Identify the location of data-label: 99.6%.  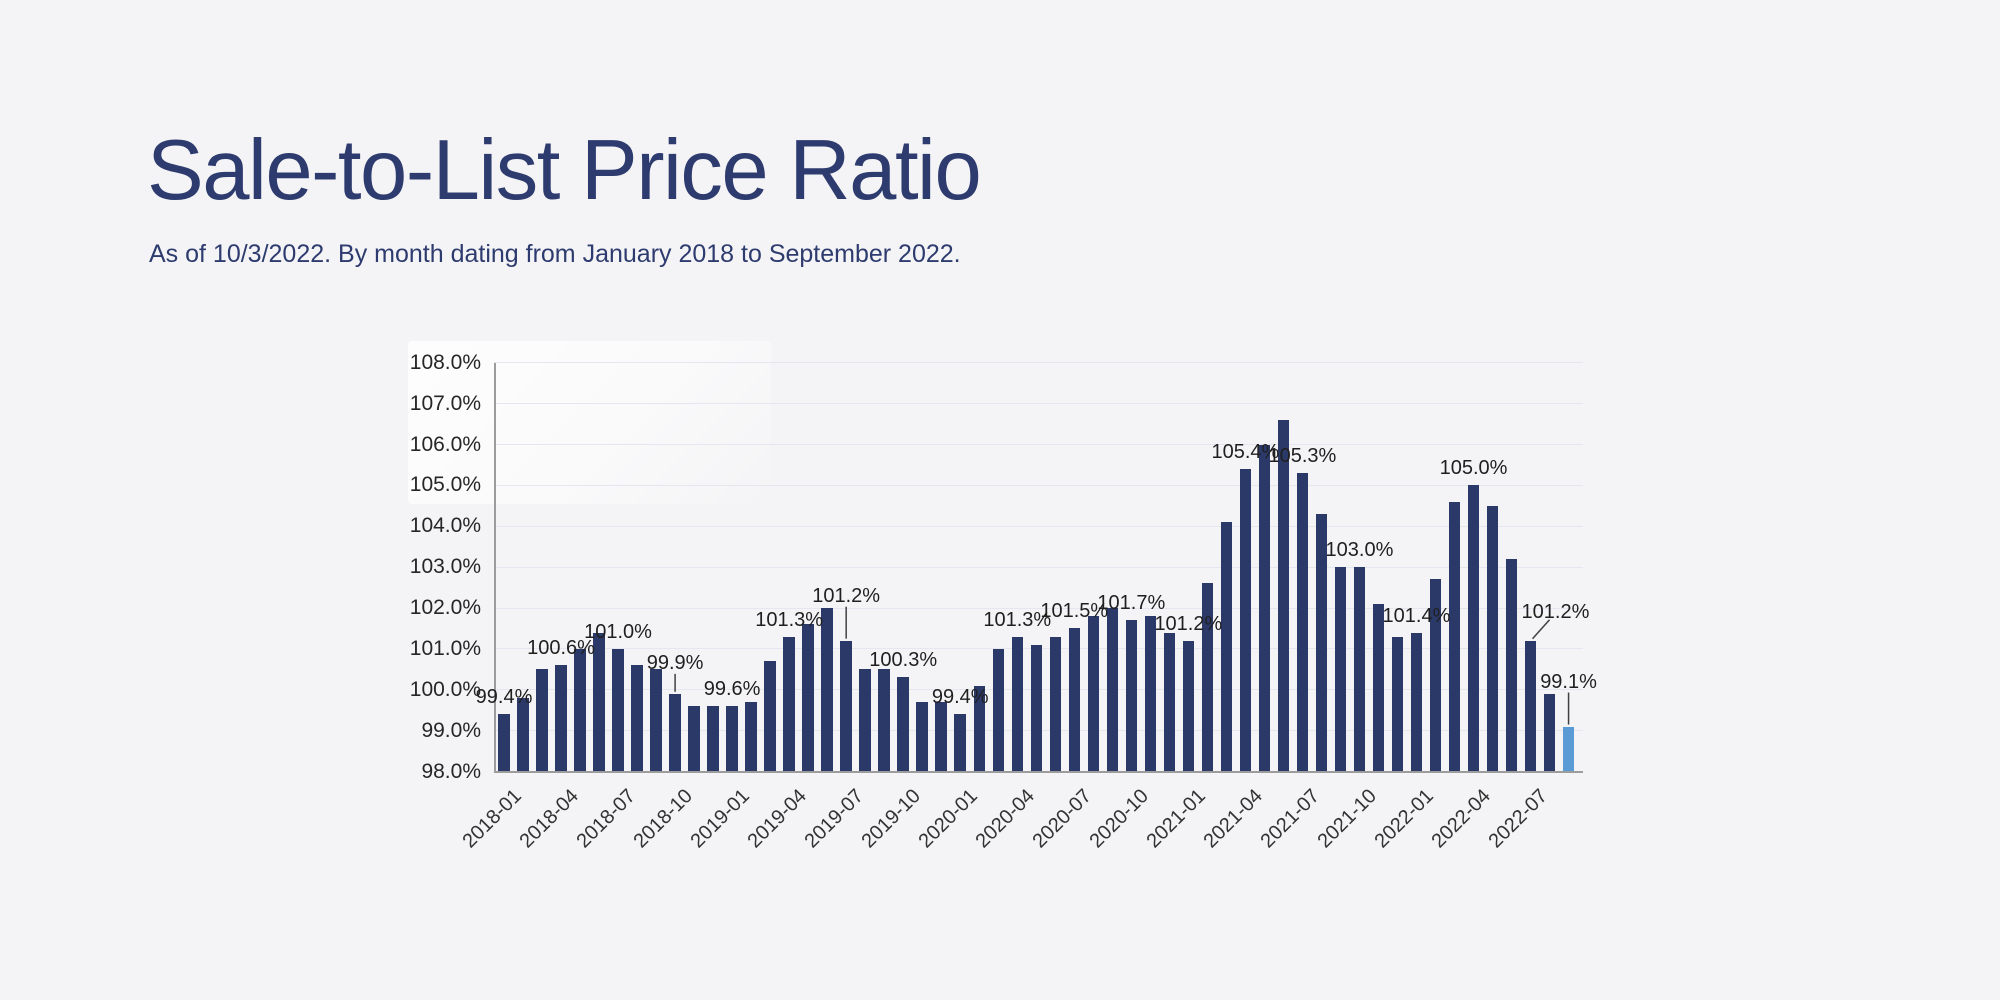
(732, 689).